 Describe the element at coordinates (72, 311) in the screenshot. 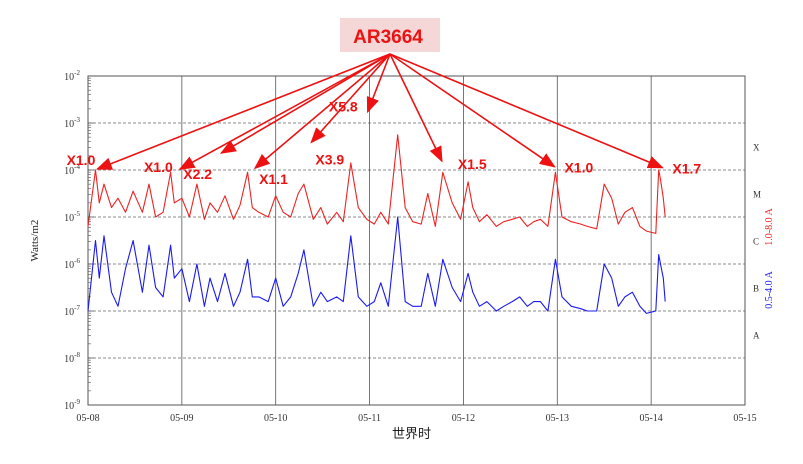

I see `y-tick-label: 10⁻⁷` at that location.